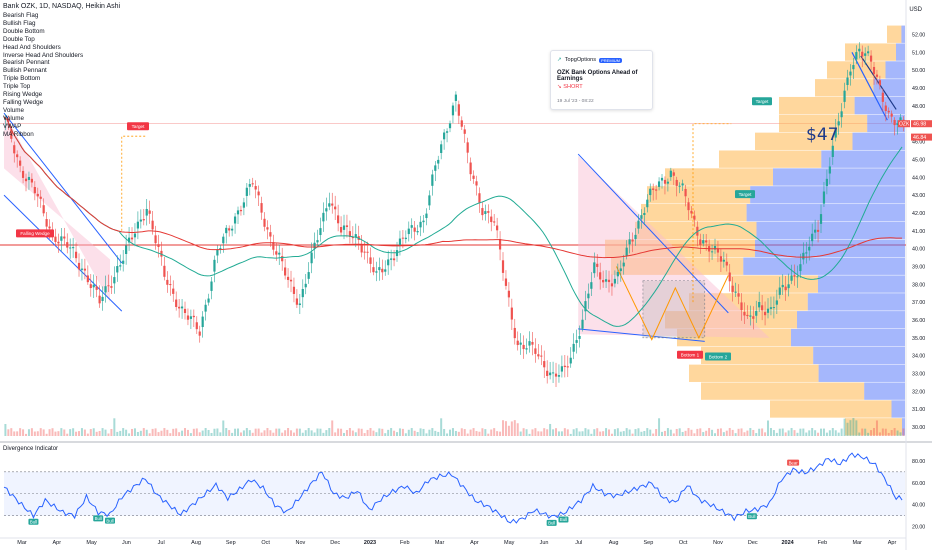 The image size is (932, 550). What do you see at coordinates (23, 102) in the screenshot?
I see `pattern-item: Falling Wedge` at bounding box center [23, 102].